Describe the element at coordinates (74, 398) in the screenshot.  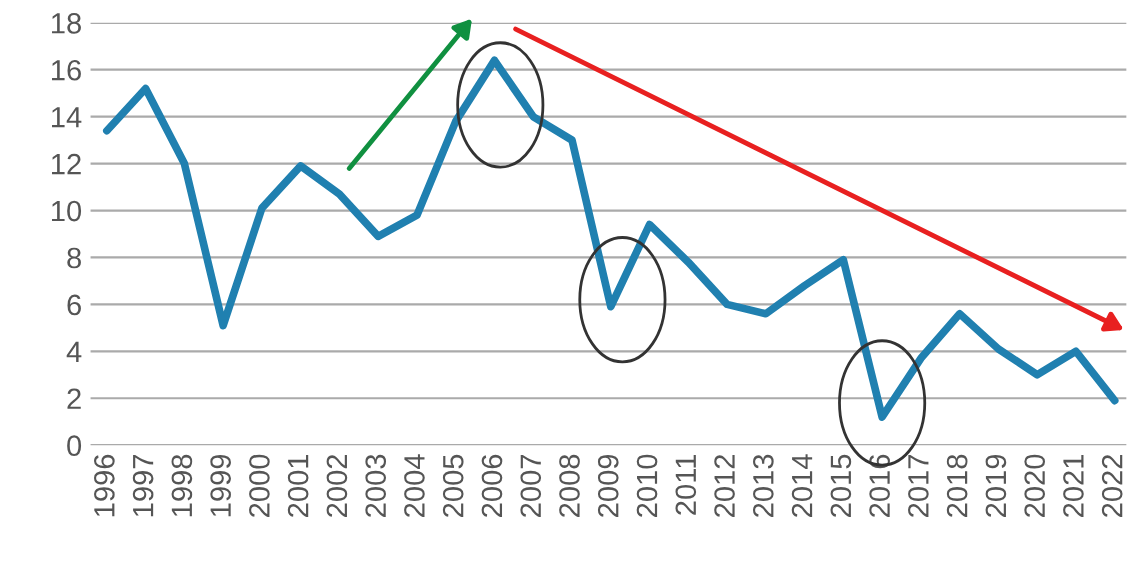
I see `y-tick-label: 2` at that location.